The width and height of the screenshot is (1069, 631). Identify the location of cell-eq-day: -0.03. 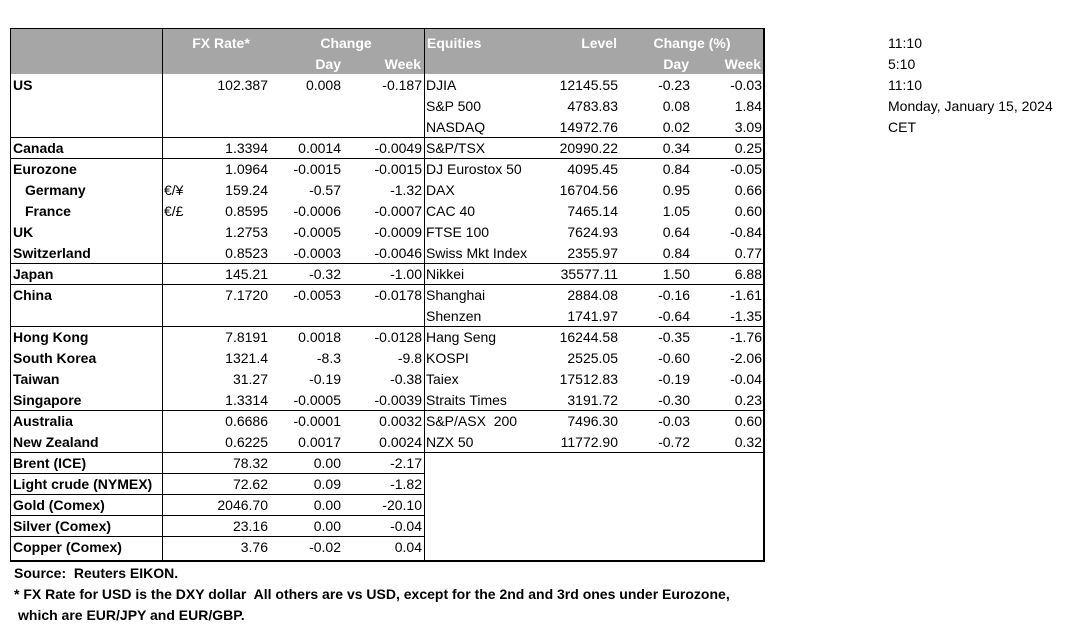
(674, 421).